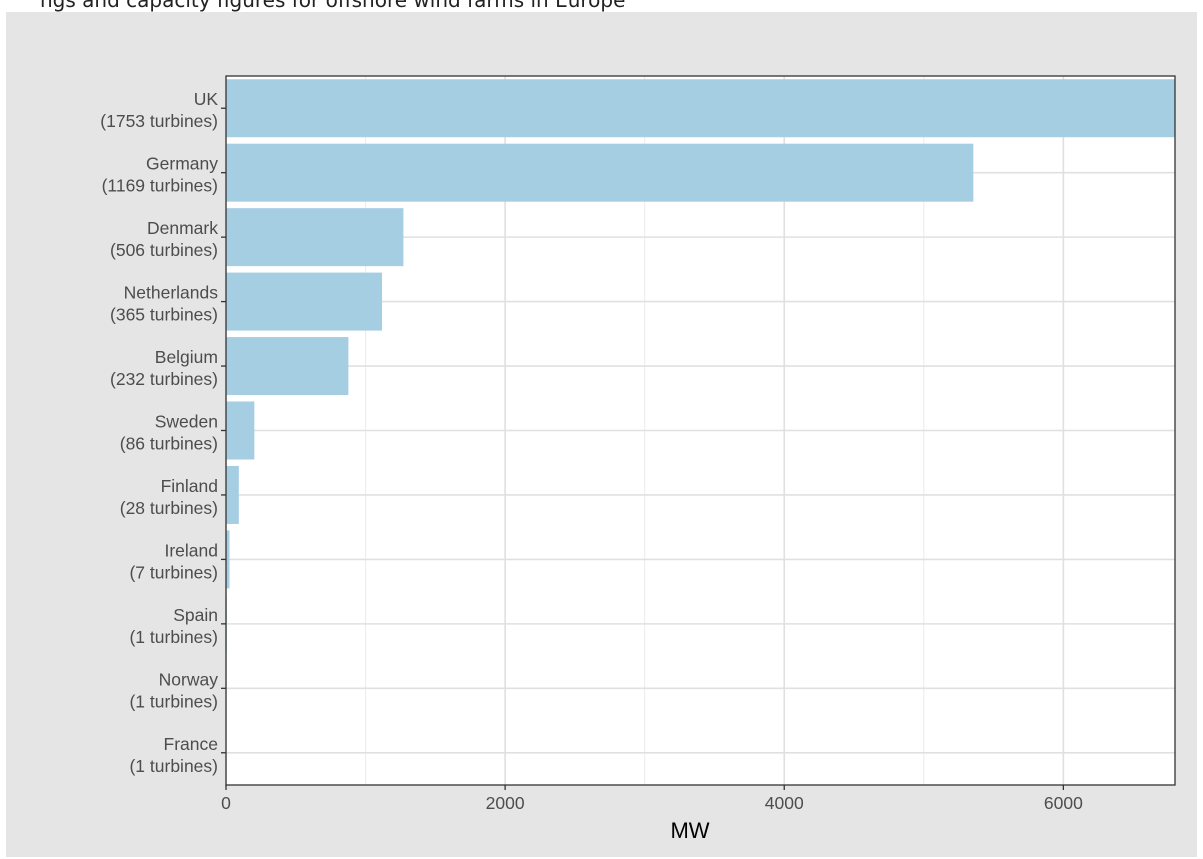  What do you see at coordinates (182, 164) in the screenshot?
I see `y-tick-label: Germany` at bounding box center [182, 164].